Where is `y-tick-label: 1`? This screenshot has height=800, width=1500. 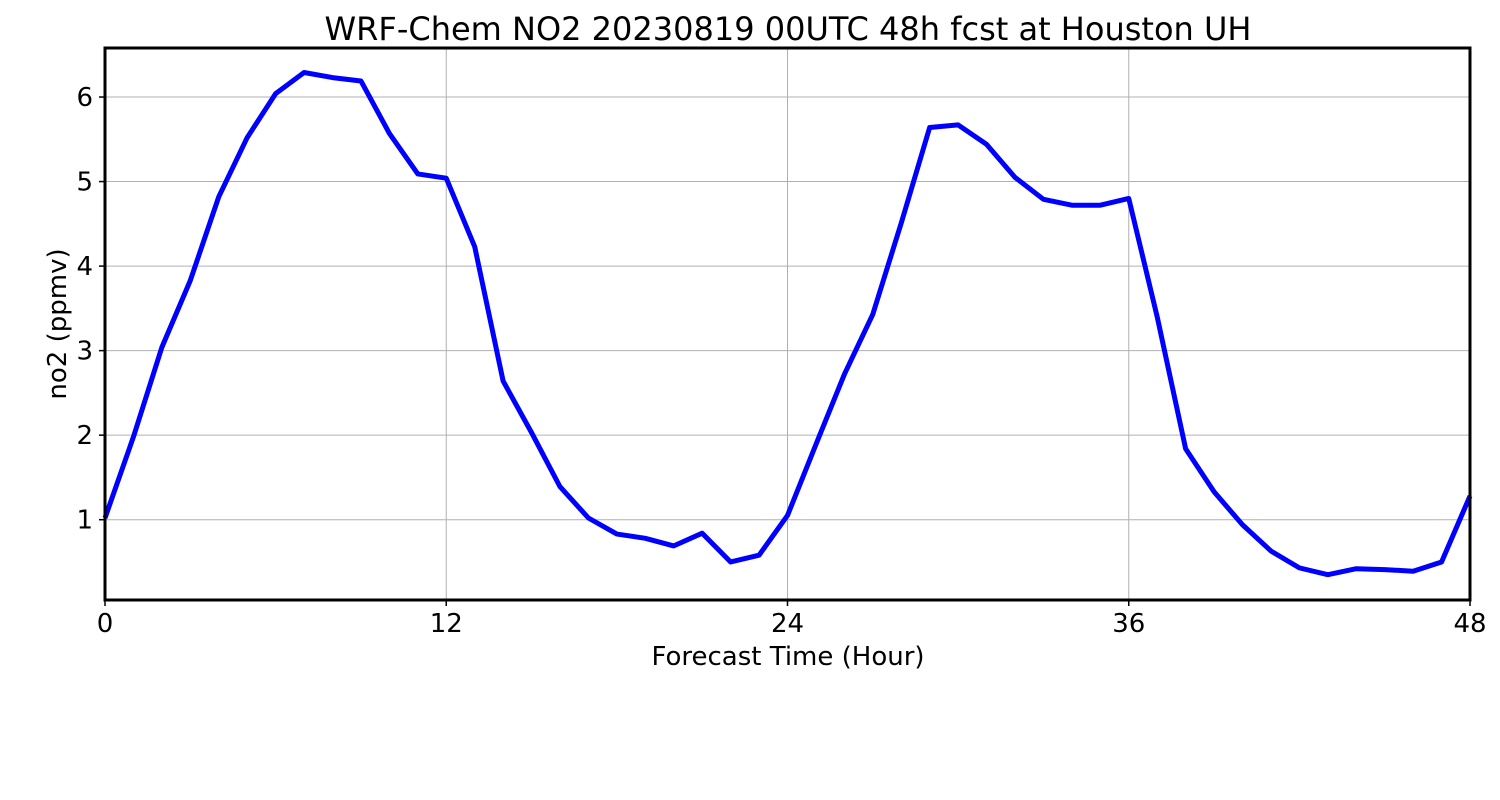 y-tick-label: 1 is located at coordinates (84, 521).